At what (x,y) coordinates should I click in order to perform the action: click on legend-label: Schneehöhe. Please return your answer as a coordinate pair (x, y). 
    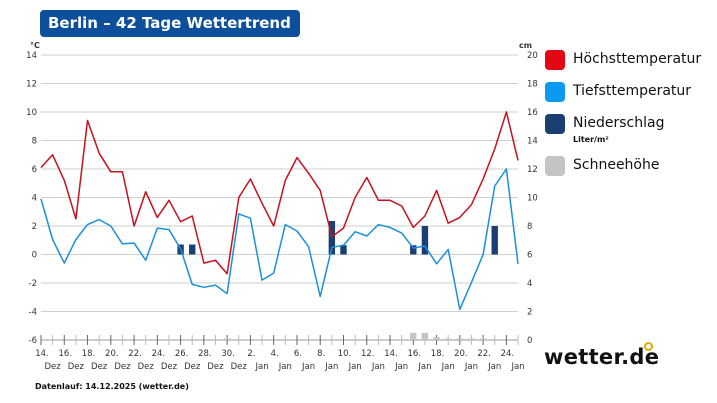
    Looking at the image, I should click on (616, 165).